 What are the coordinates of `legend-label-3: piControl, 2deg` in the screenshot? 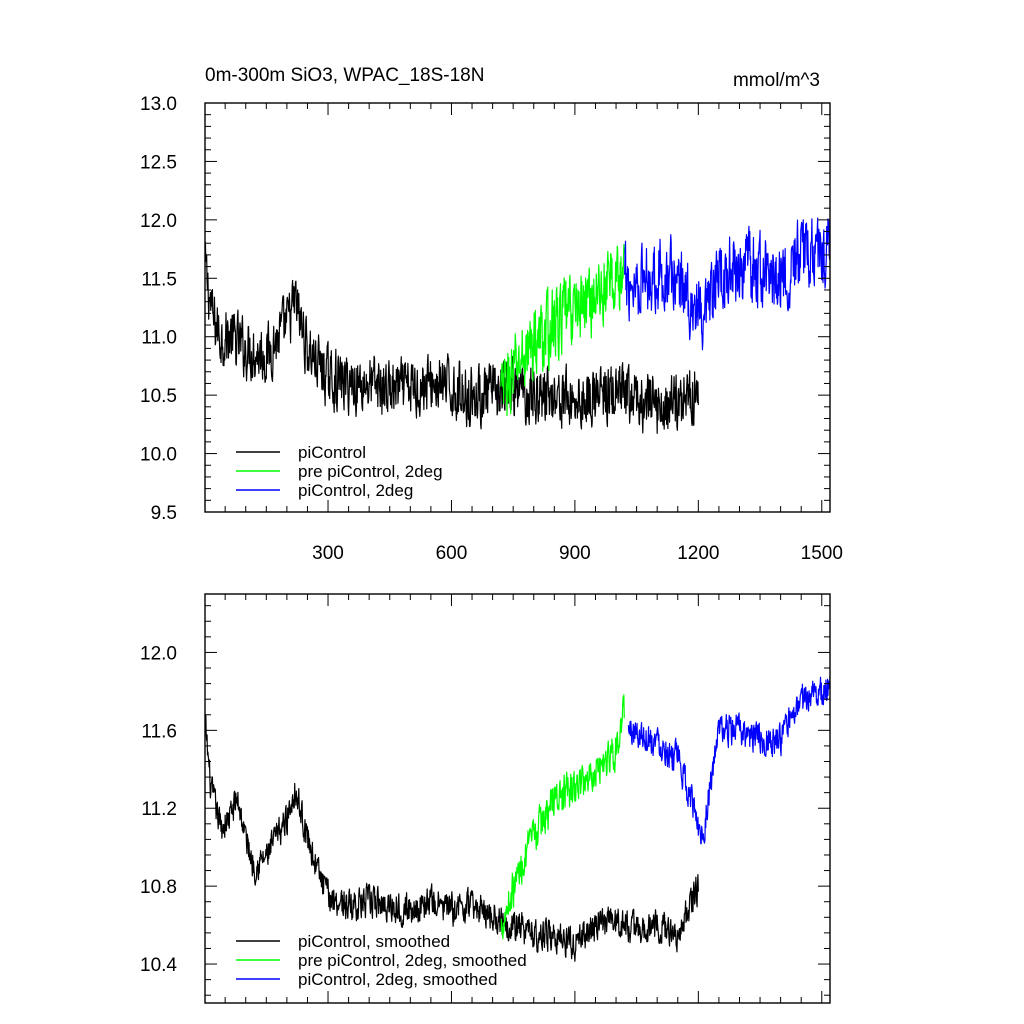 It's located at (355, 490).